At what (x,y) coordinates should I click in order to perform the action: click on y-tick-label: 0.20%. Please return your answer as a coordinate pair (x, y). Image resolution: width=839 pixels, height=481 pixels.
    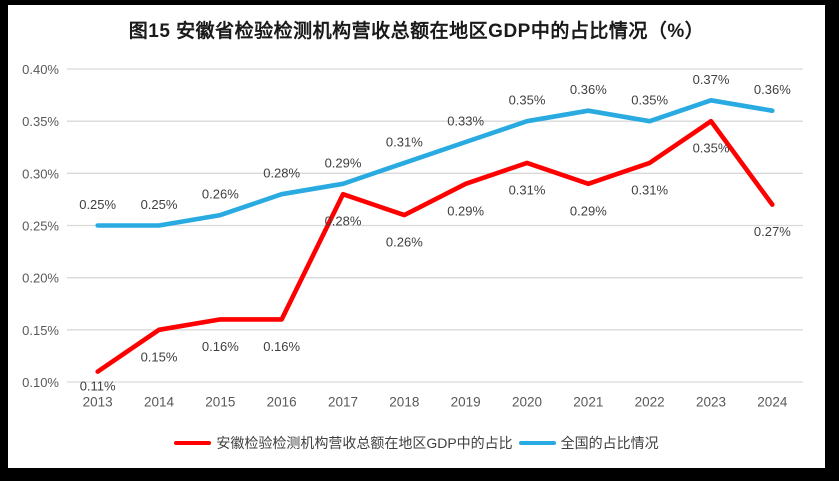
    Looking at the image, I should click on (40, 278).